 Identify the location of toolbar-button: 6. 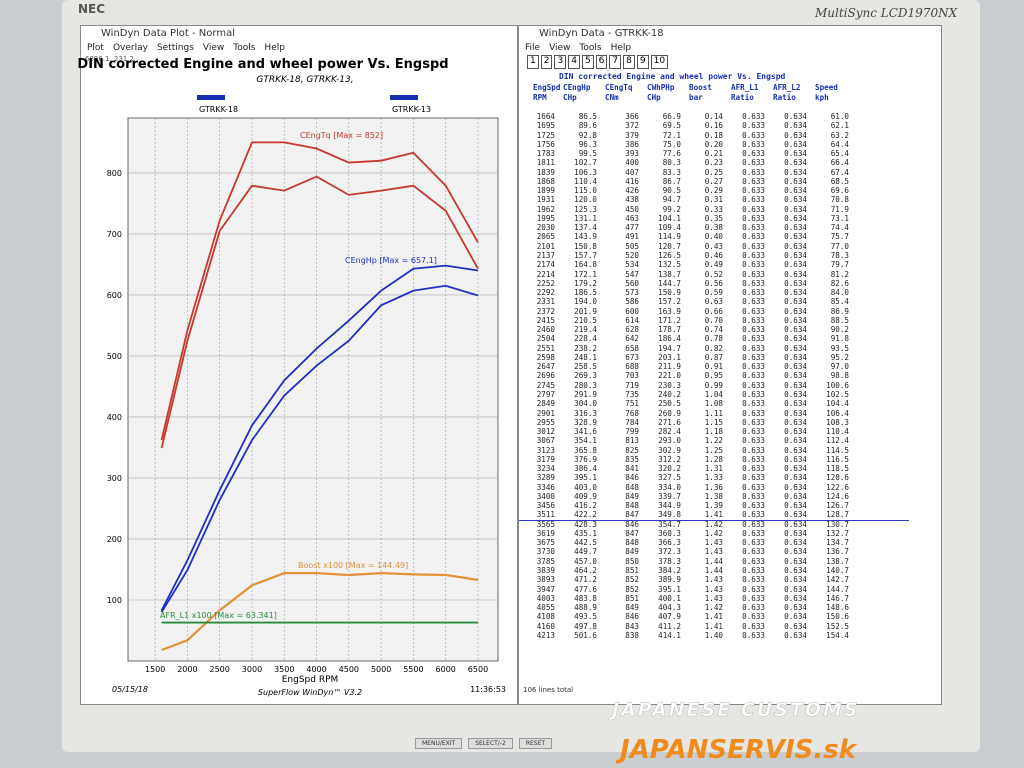
(601, 62).